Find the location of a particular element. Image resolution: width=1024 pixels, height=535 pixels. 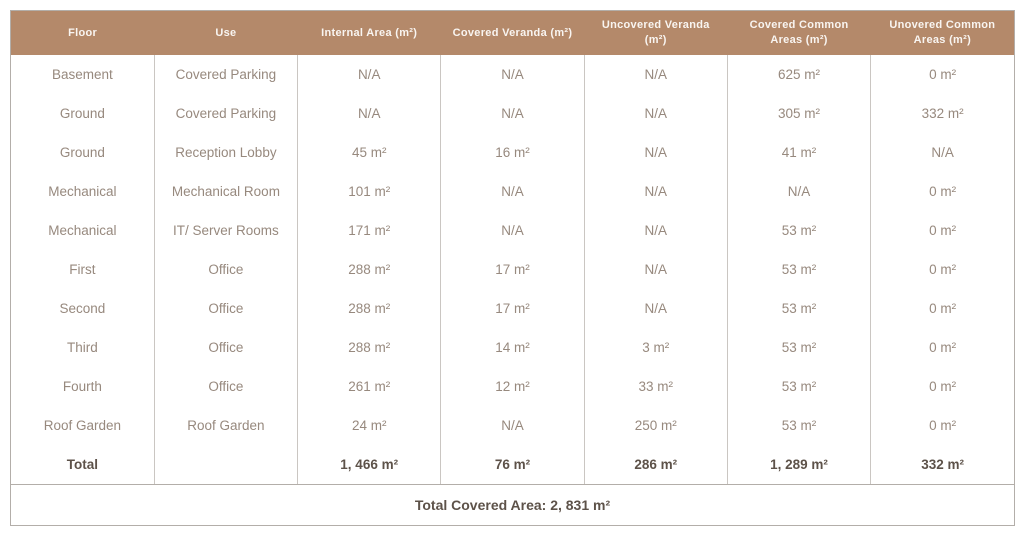

table-row: First Office 288 m² 17 m² N/A 53 m² 0 m² is located at coordinates (512, 269).